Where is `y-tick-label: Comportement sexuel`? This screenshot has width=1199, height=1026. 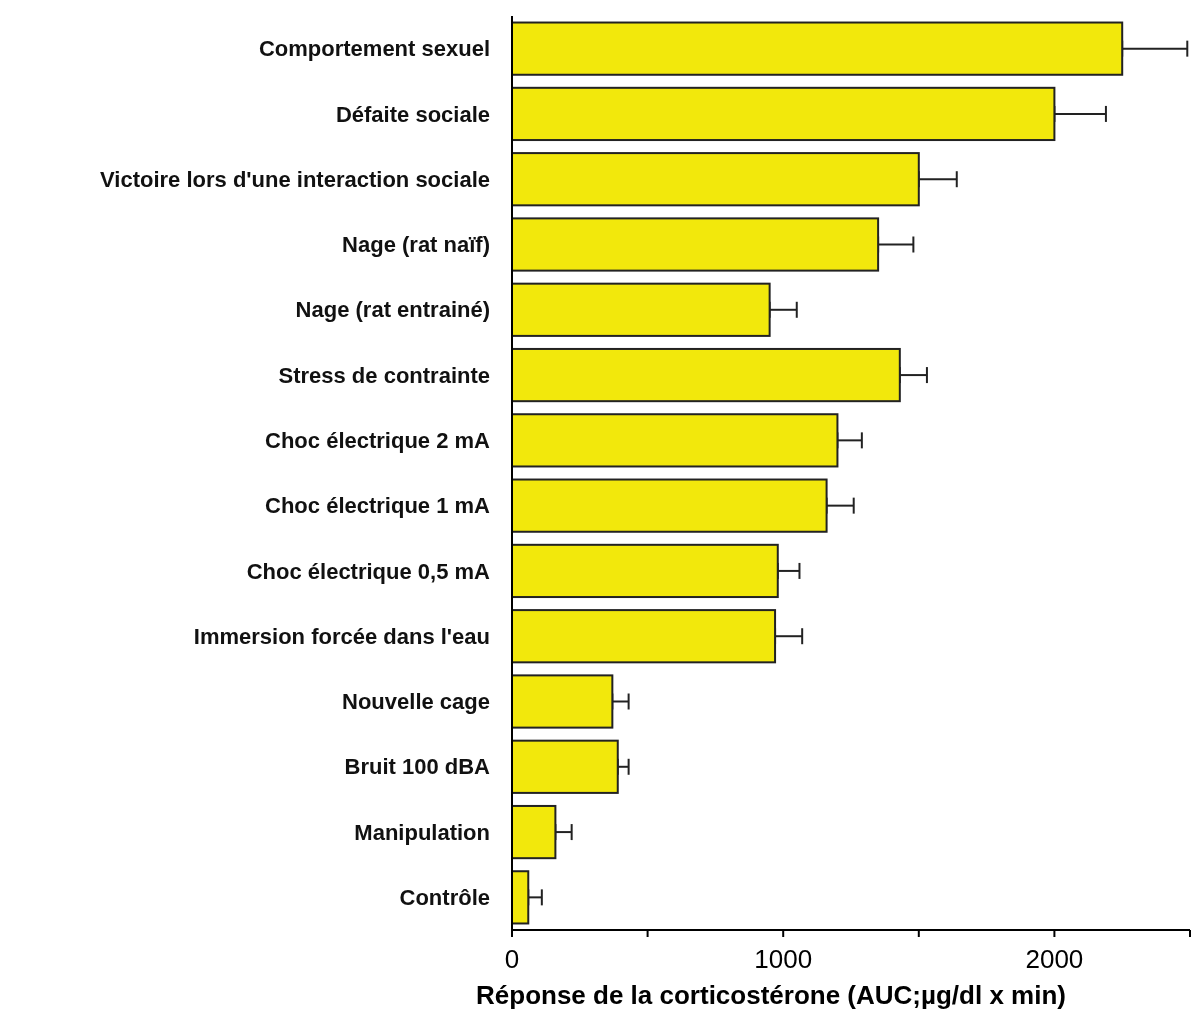
y-tick-label: Comportement sexuel is located at coordinates (374, 49).